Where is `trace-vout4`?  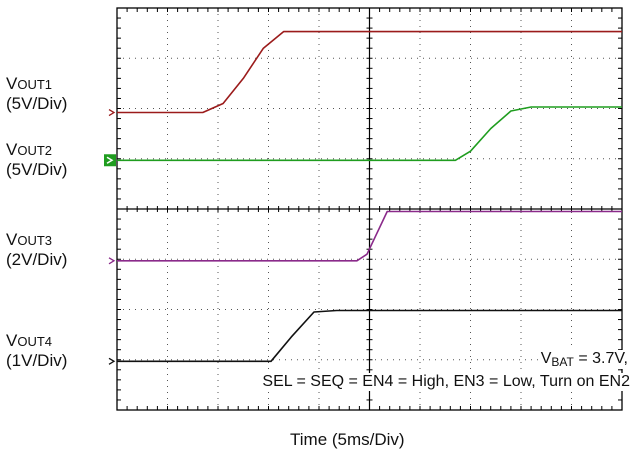
trace-vout4 is located at coordinates (369, 336).